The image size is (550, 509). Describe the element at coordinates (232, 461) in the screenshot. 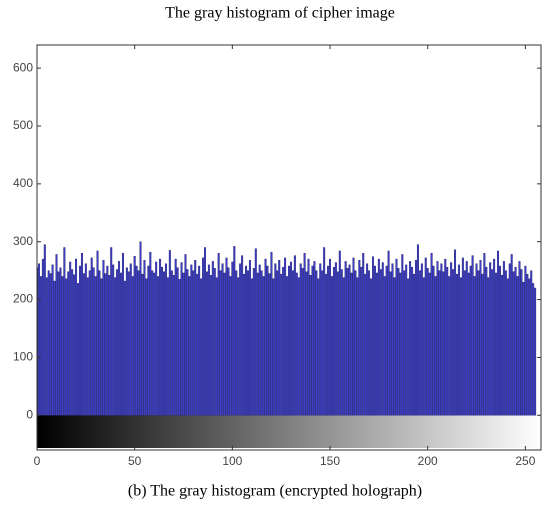

I see `x-tick-label: 100` at that location.